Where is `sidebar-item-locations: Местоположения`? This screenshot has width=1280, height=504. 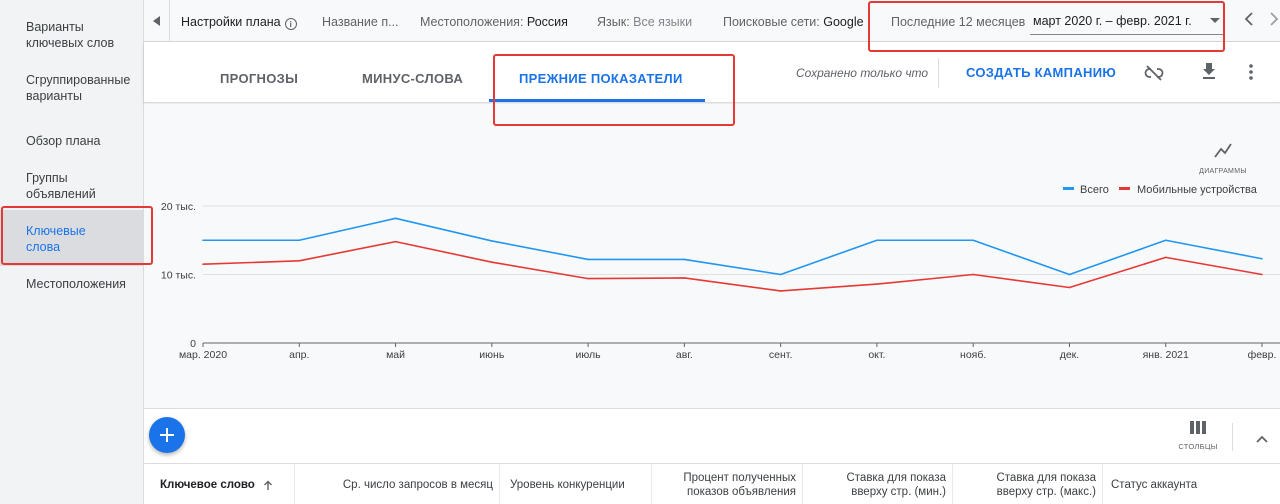 sidebar-item-locations: Местоположения is located at coordinates (76, 284).